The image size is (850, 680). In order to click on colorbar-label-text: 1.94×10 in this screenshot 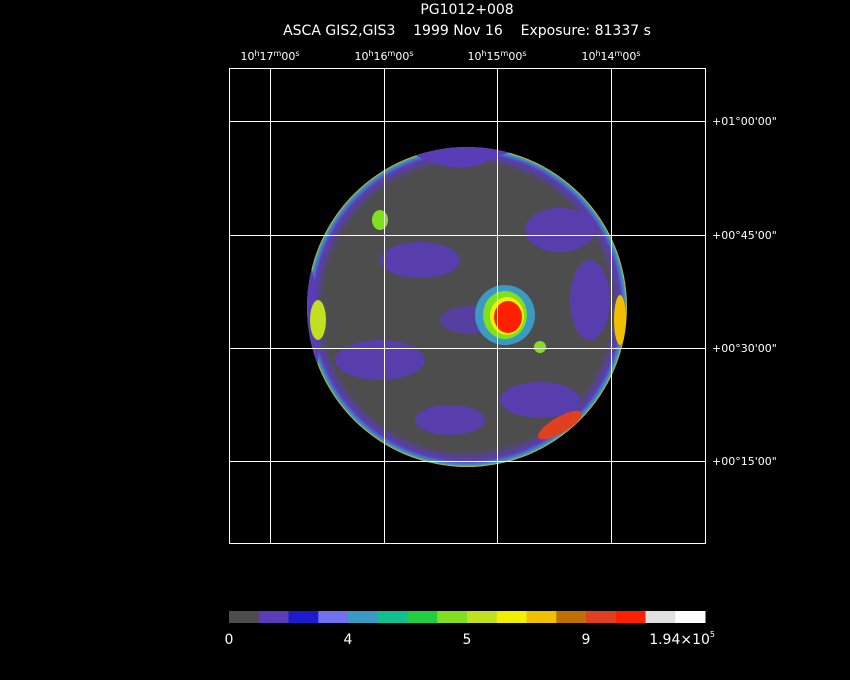, I will do `click(679, 640)`.